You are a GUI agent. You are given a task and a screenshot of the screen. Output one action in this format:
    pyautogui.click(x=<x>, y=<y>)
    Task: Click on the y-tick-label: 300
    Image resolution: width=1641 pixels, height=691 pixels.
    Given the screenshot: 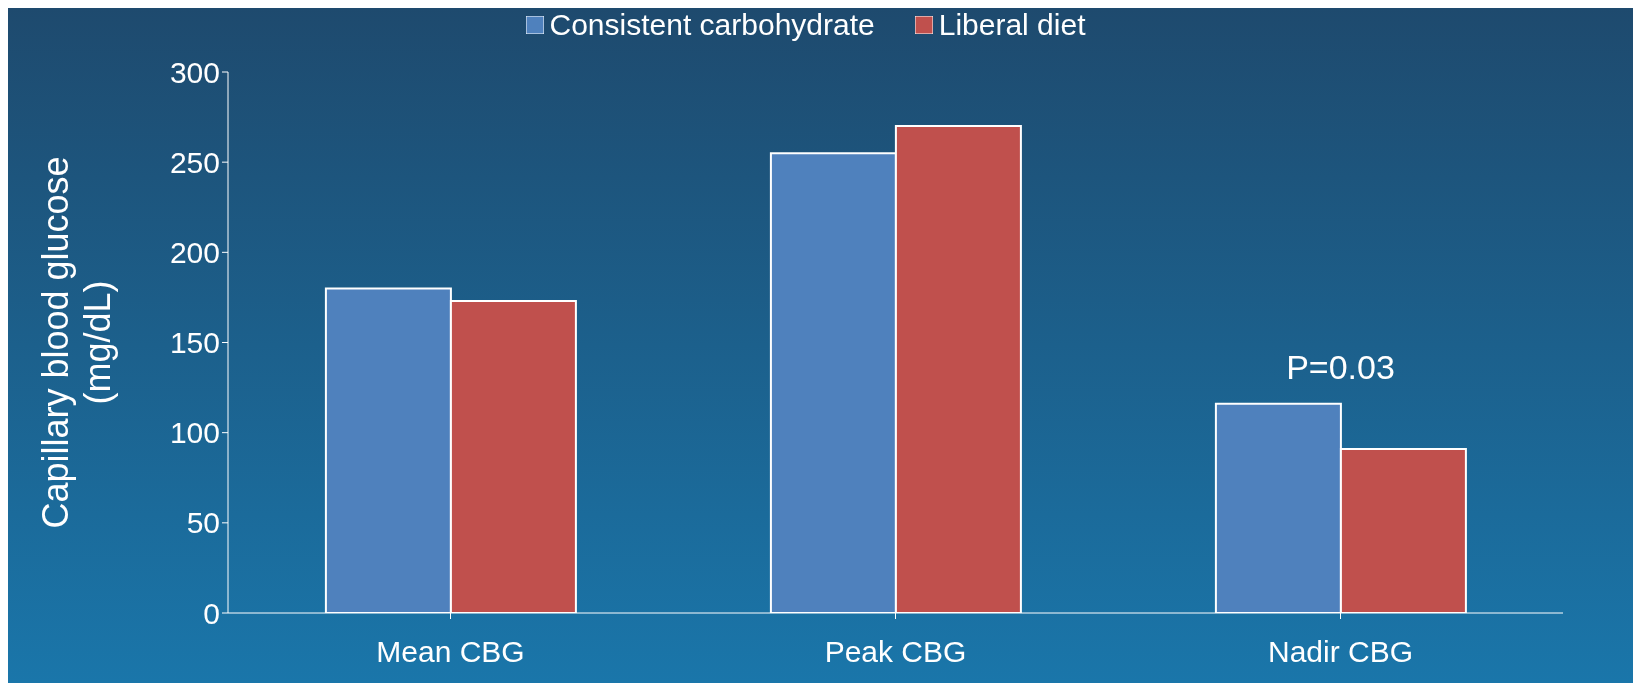 What is the action you would take?
    pyautogui.click(x=194, y=72)
    